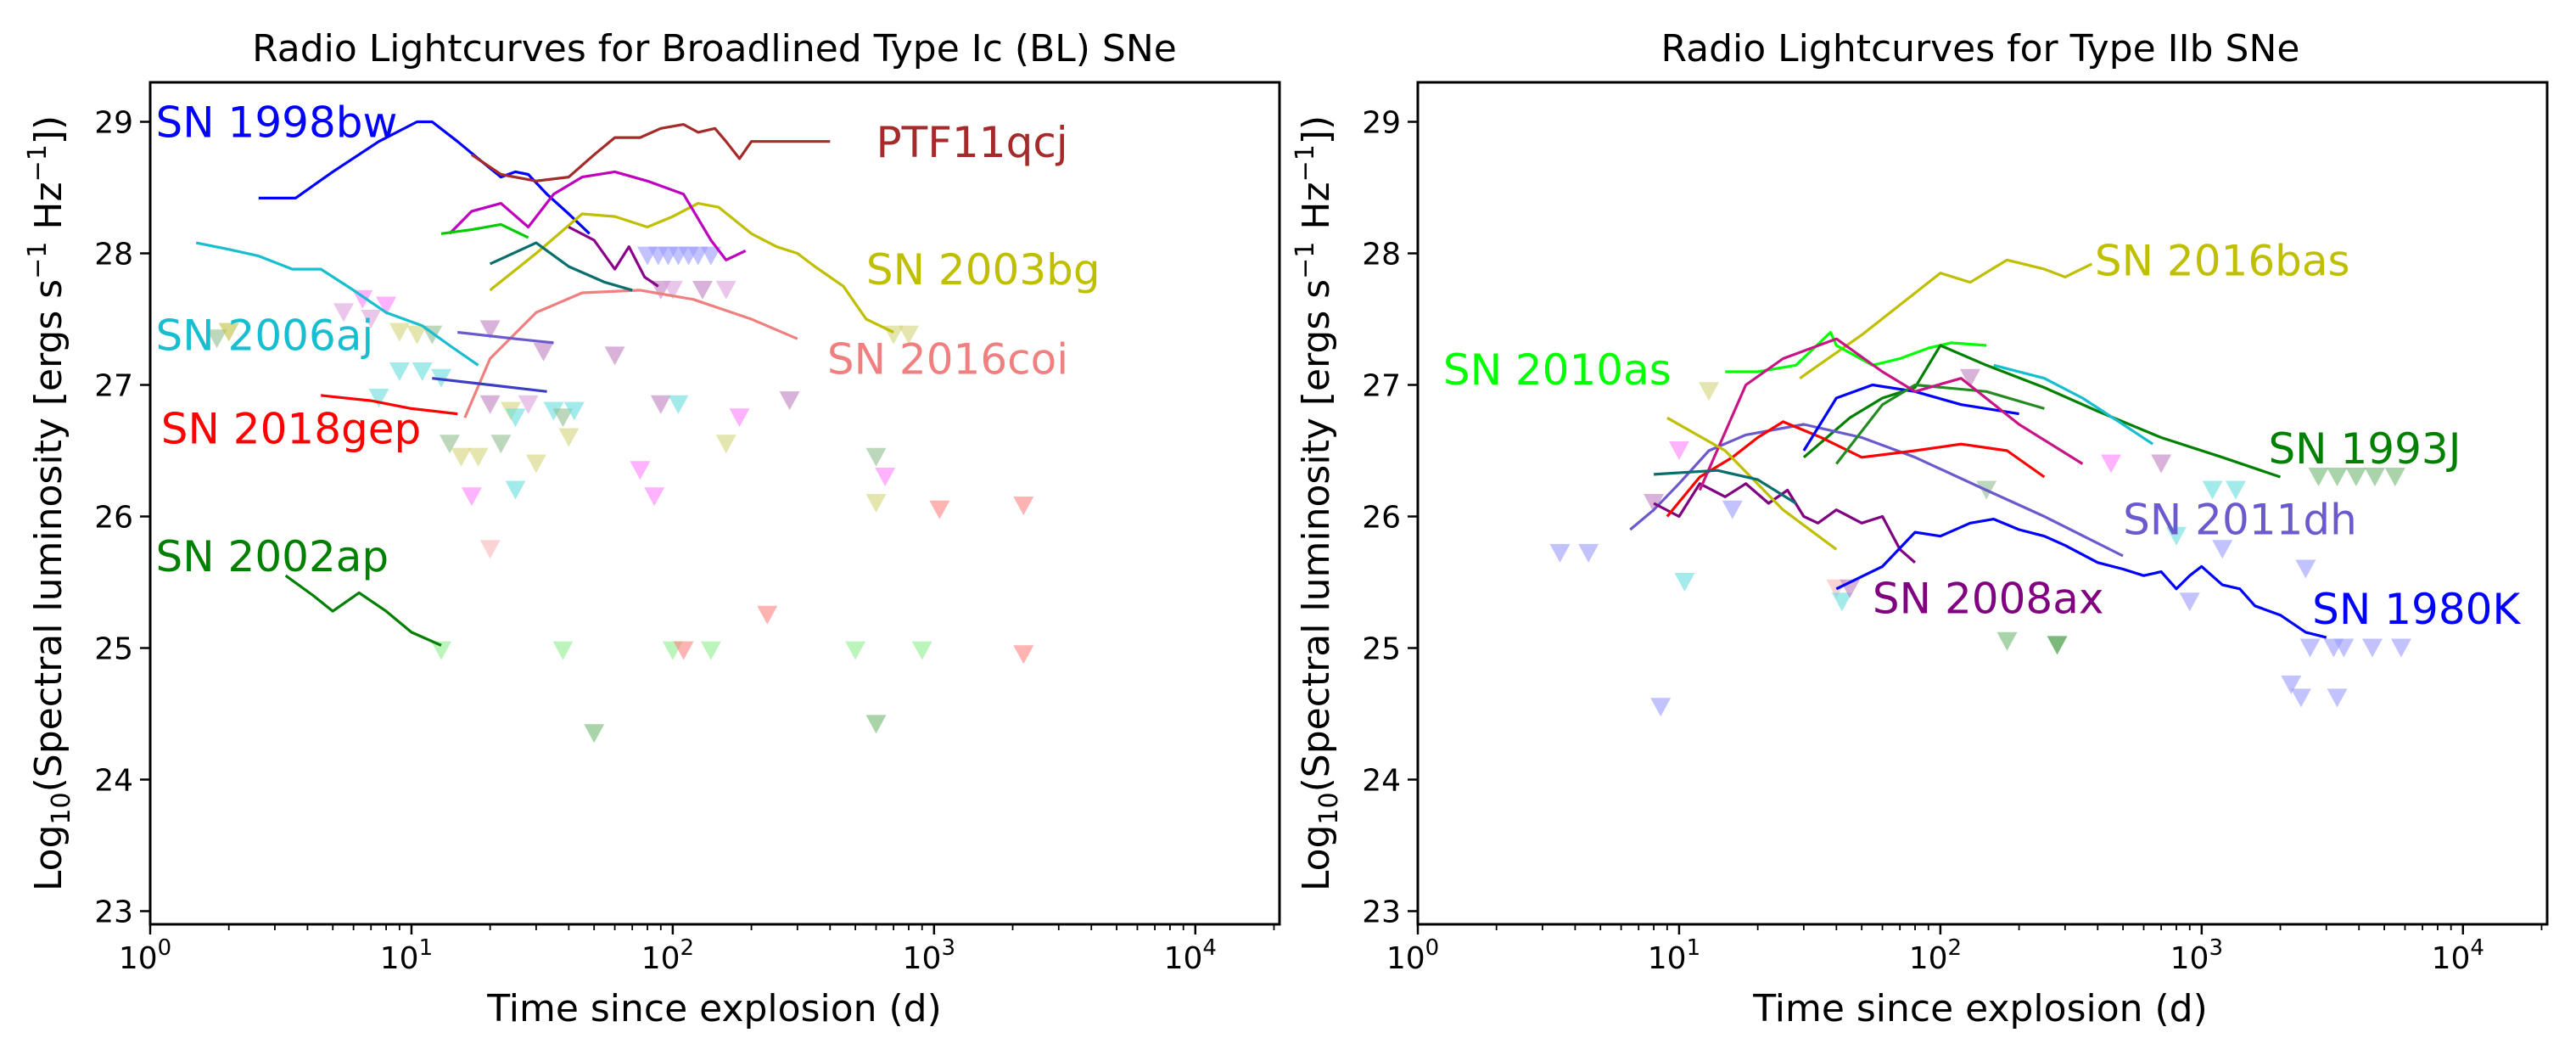  Describe the element at coordinates (2458, 956) in the screenshot. I see `right-xtick-label: 10⁴` at that location.